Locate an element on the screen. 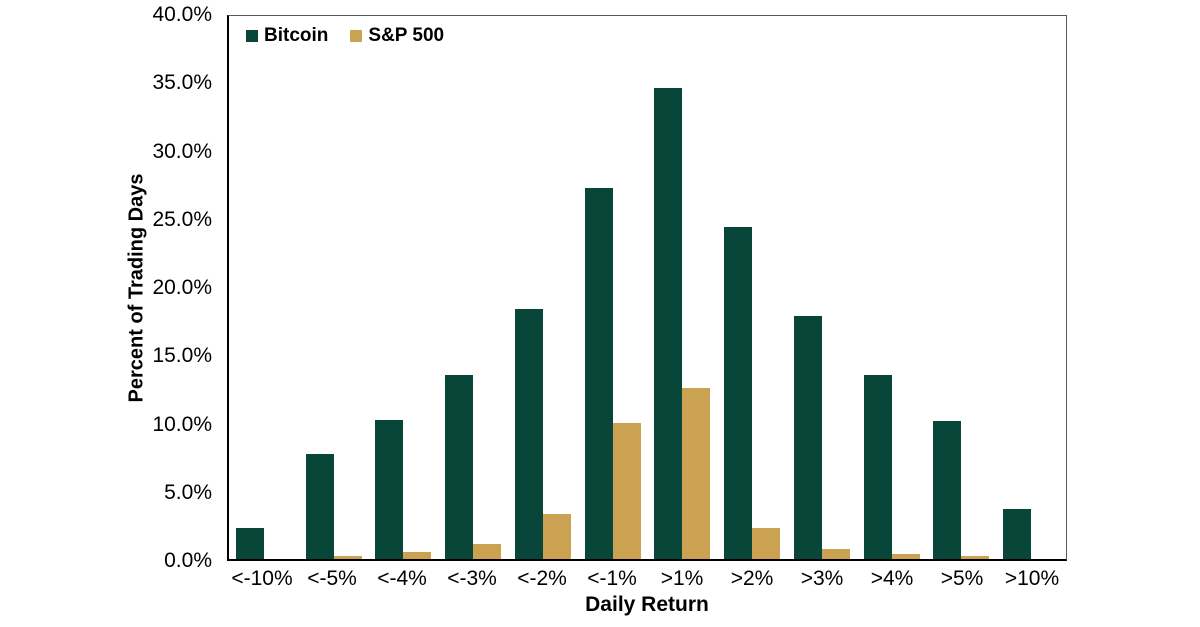  x-tick-label: >2% is located at coordinates (752, 578).